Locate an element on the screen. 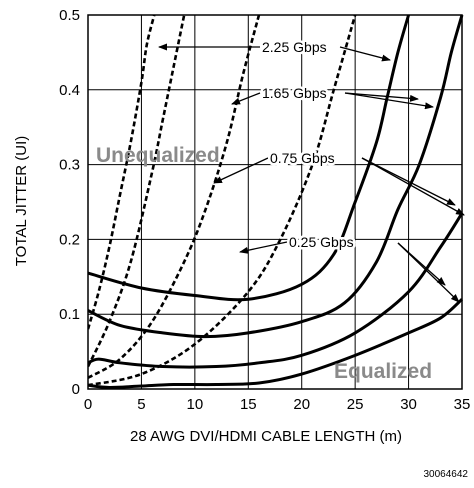 The width and height of the screenshot is (474, 488). y-tick-label: 0.3 is located at coordinates (69, 165).